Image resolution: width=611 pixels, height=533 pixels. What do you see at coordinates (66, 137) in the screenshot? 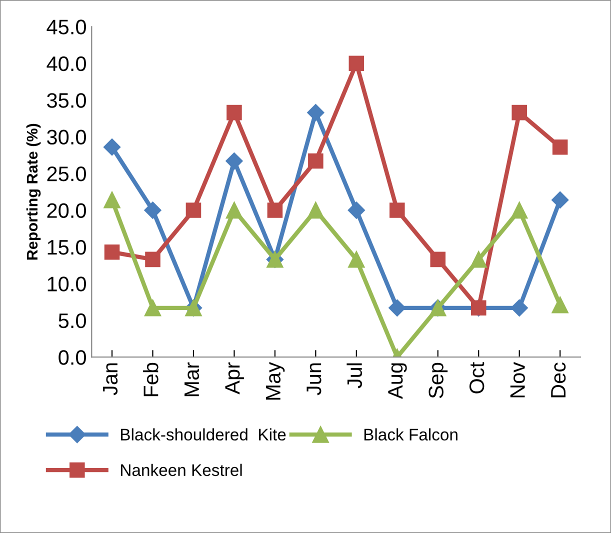
I see `y-tick-label: 30.0` at bounding box center [66, 137].